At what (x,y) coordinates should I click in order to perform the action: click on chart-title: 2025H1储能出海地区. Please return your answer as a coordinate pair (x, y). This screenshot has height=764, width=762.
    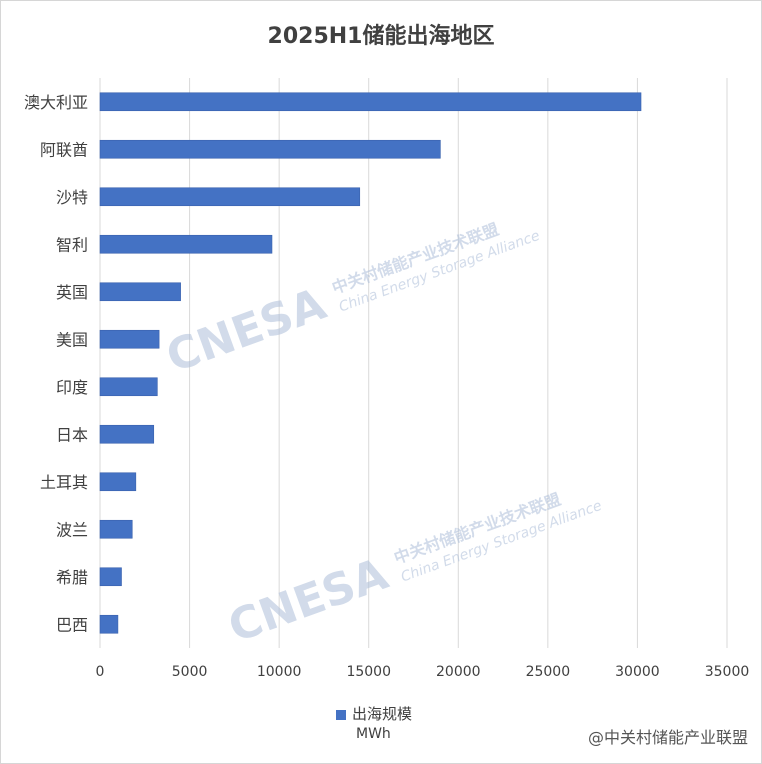
    Looking at the image, I should click on (381, 36).